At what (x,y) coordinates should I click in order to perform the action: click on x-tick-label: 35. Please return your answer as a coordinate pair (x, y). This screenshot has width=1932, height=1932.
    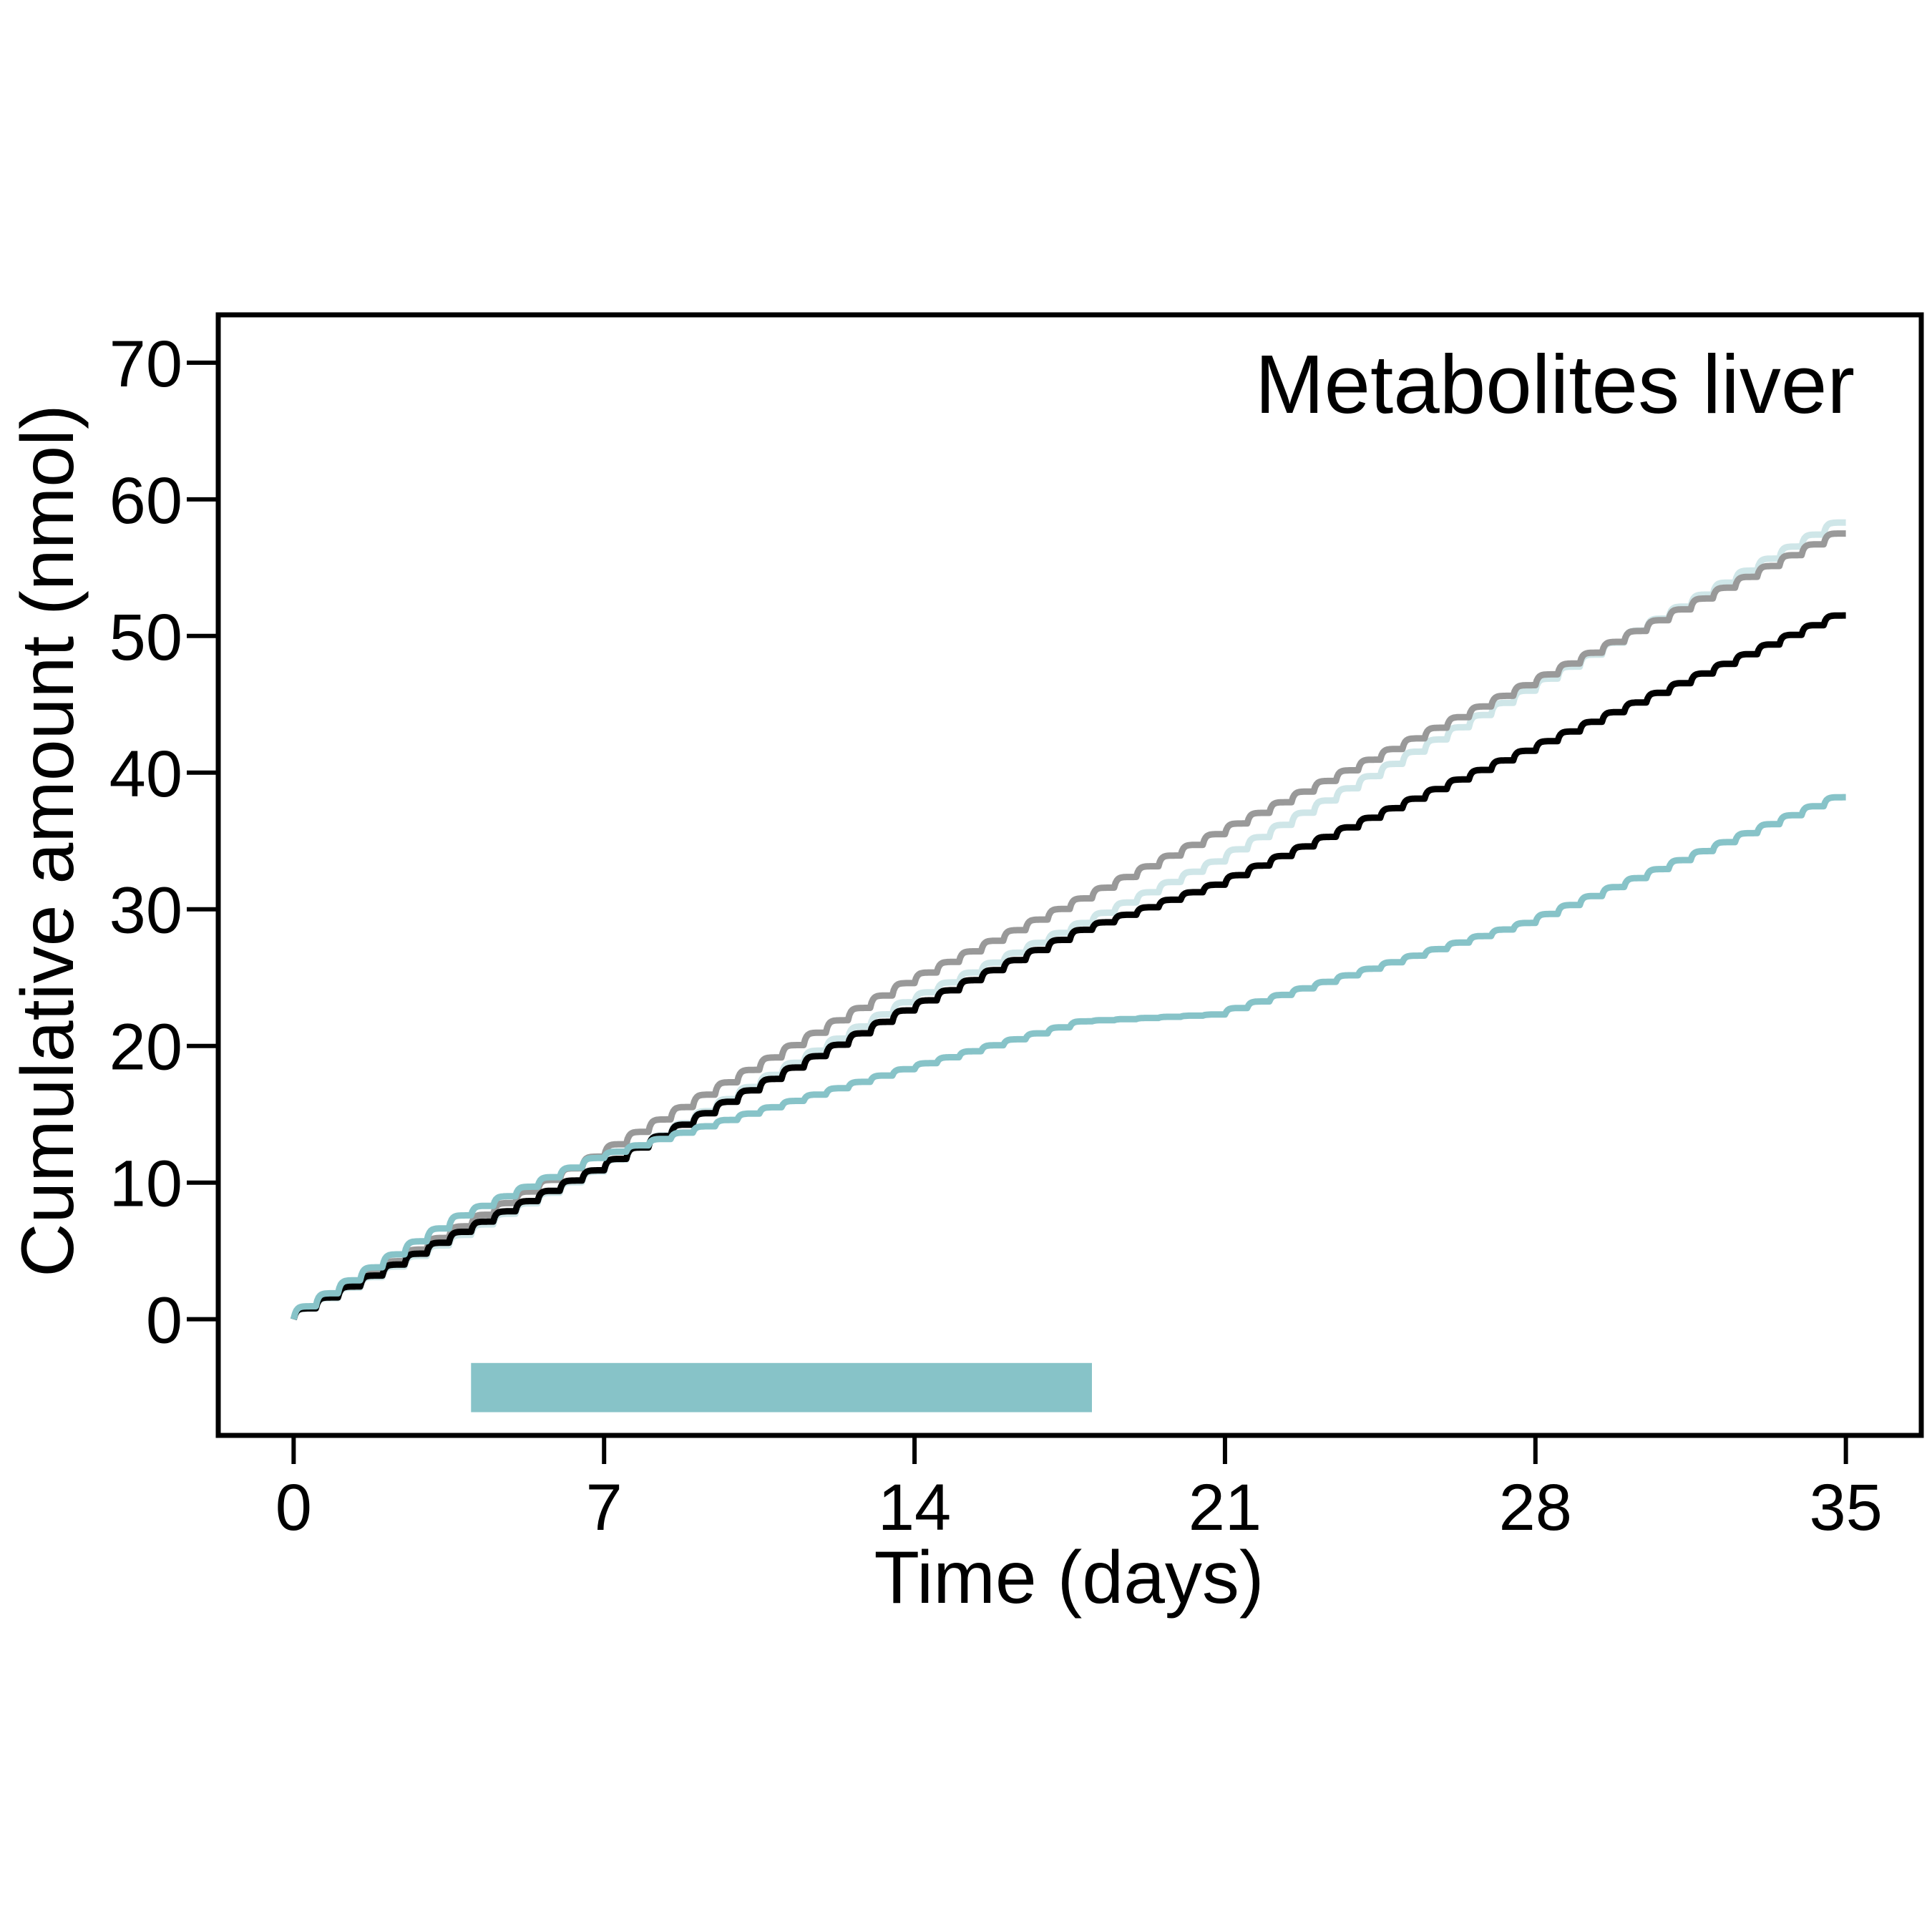
    Looking at the image, I should click on (1845, 1507).